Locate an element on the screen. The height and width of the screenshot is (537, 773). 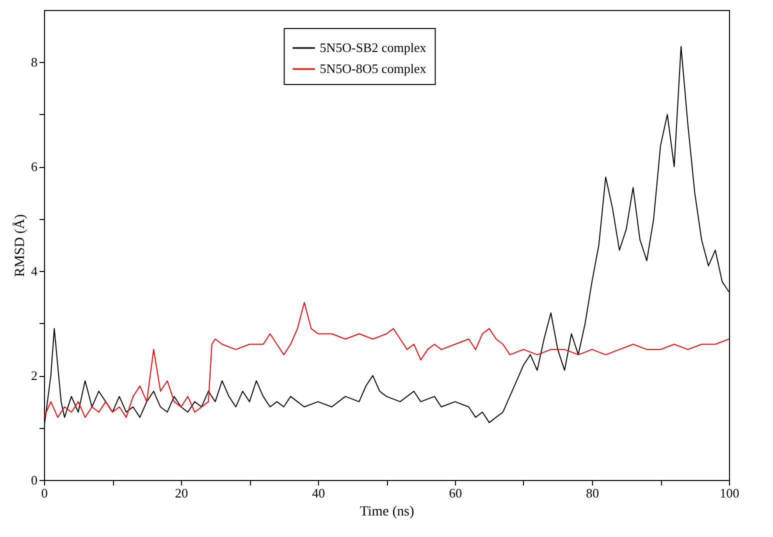
y-tick-label: 4 is located at coordinates (34, 271).